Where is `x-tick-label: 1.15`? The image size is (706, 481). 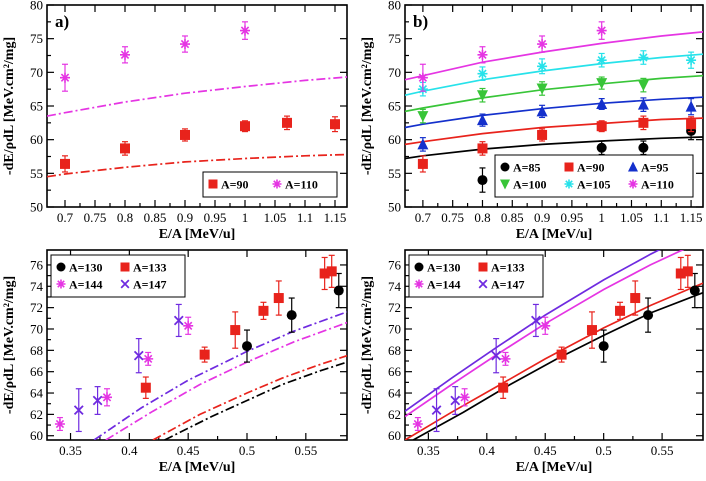
x-tick-label: 1.15 is located at coordinates (691, 217).